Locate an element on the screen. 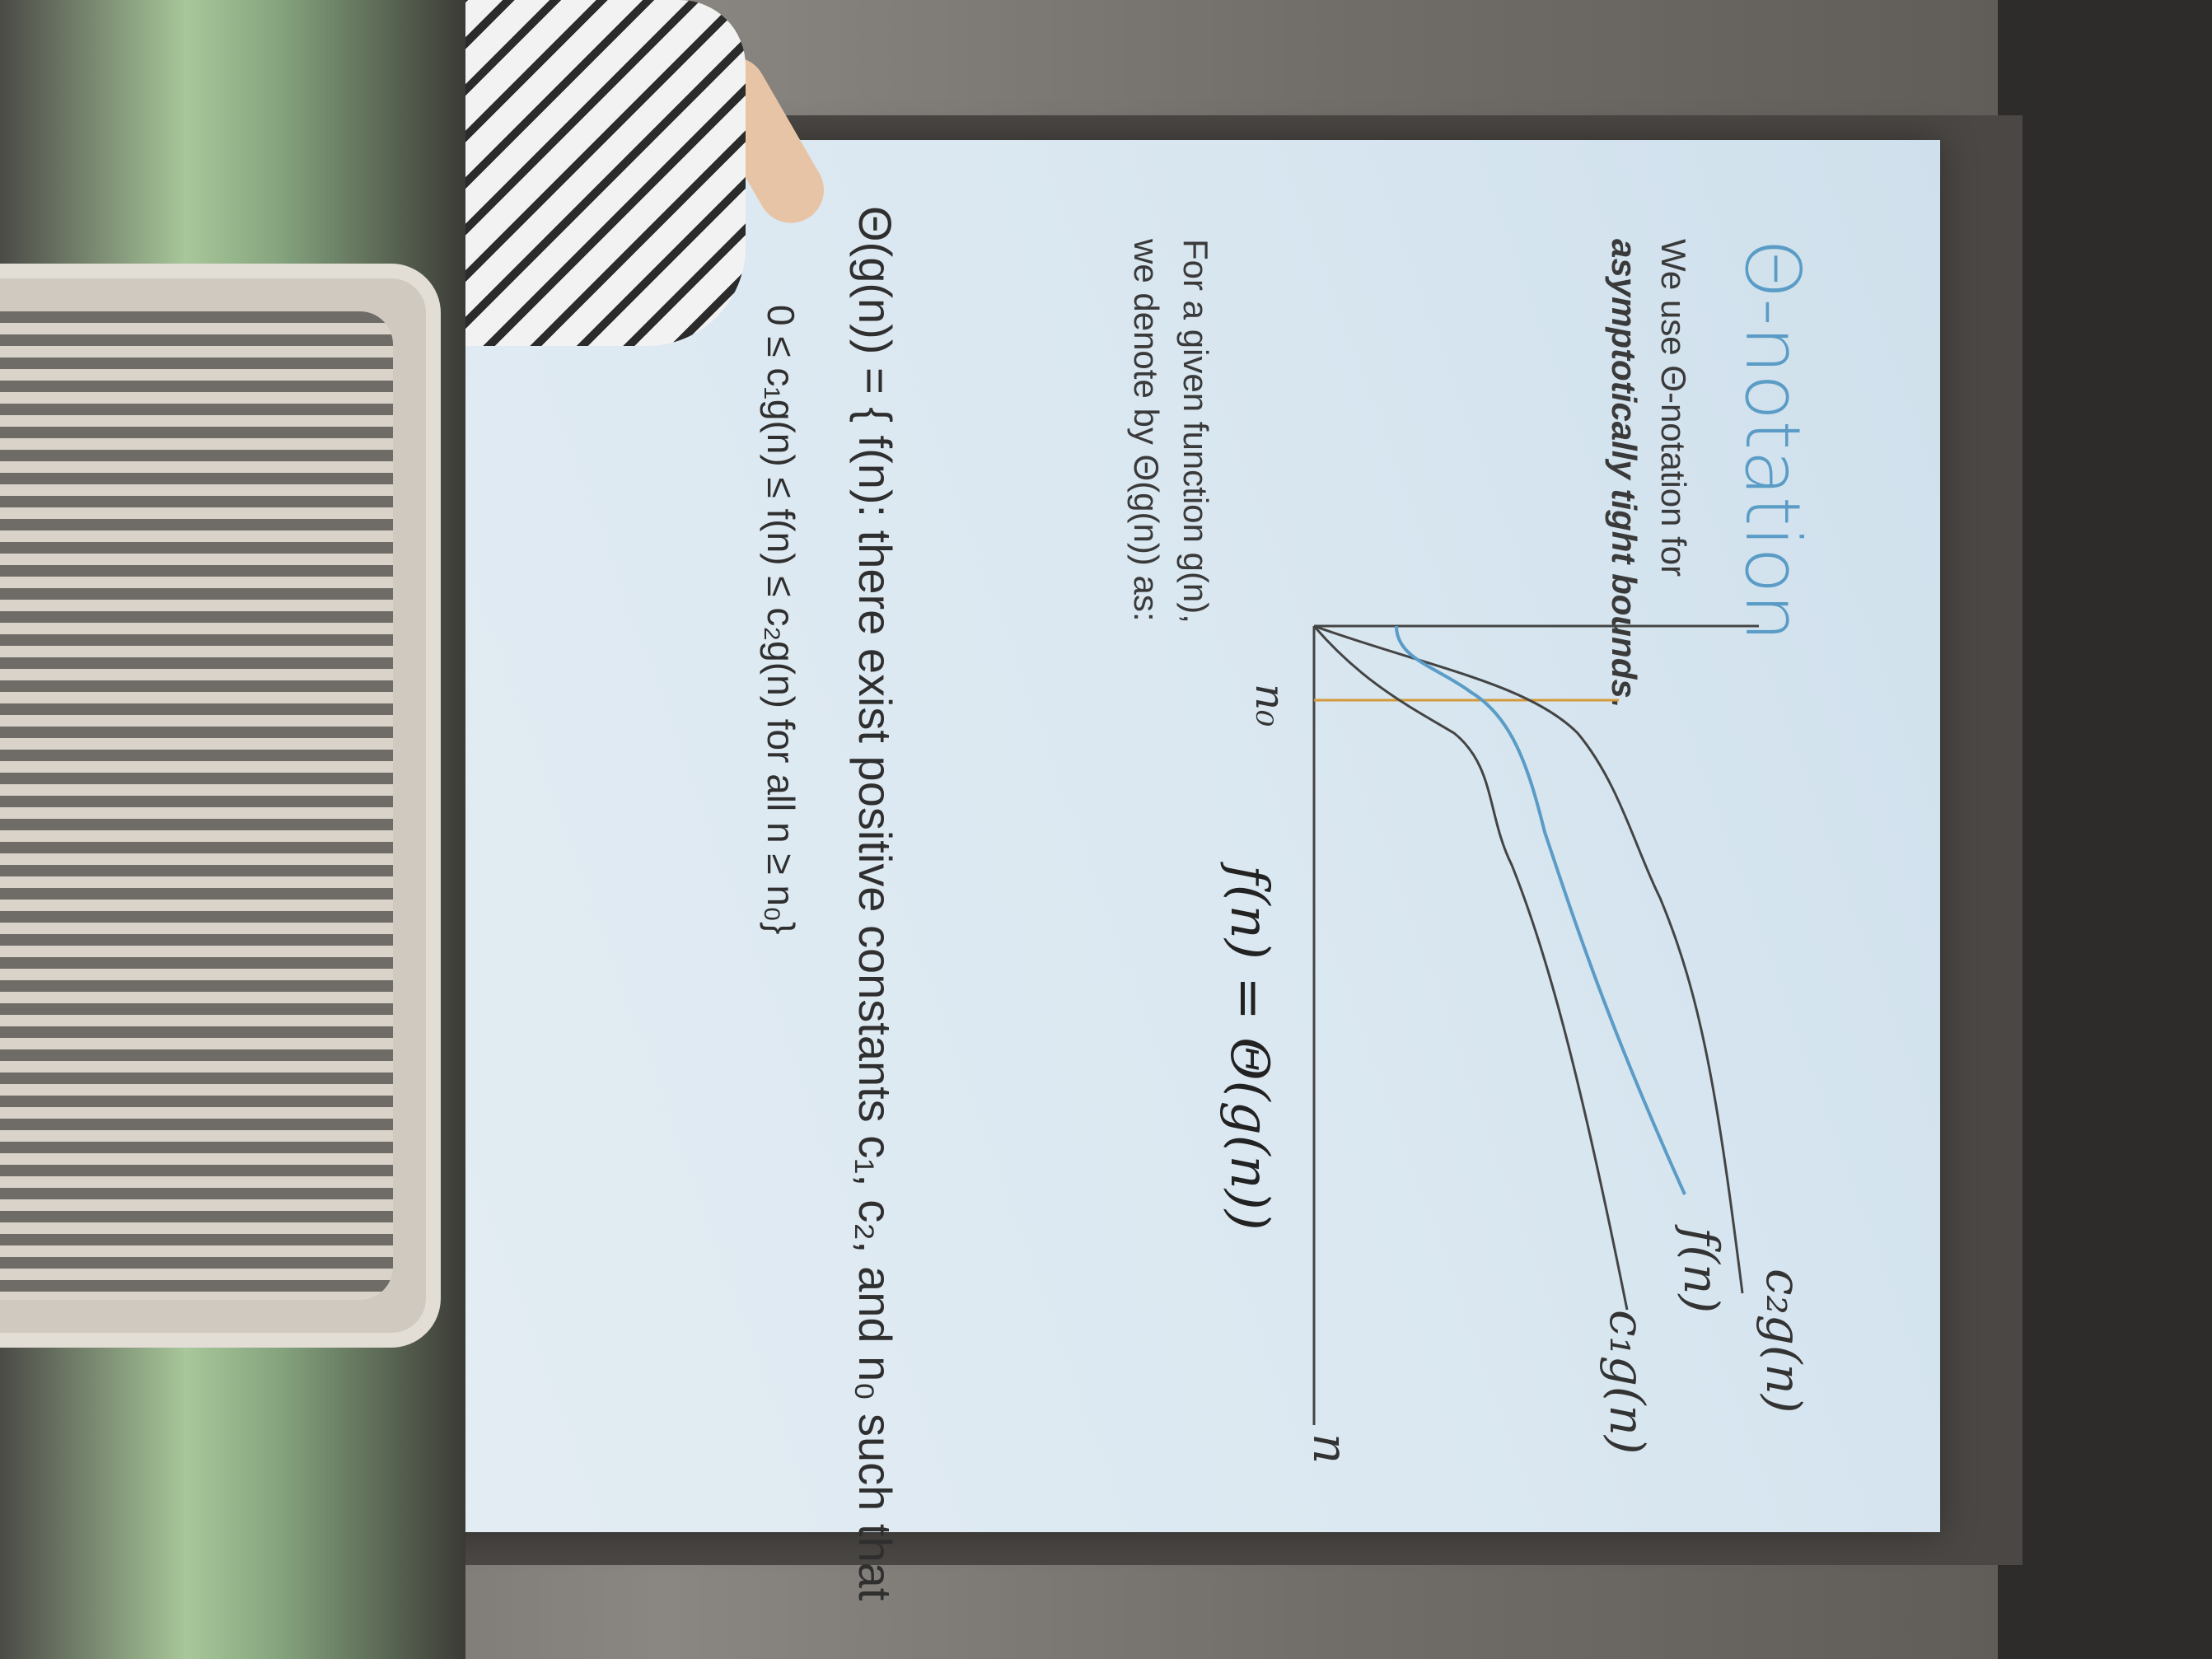 This screenshot has height=1659, width=2212. f-curve is located at coordinates (1541, 910).